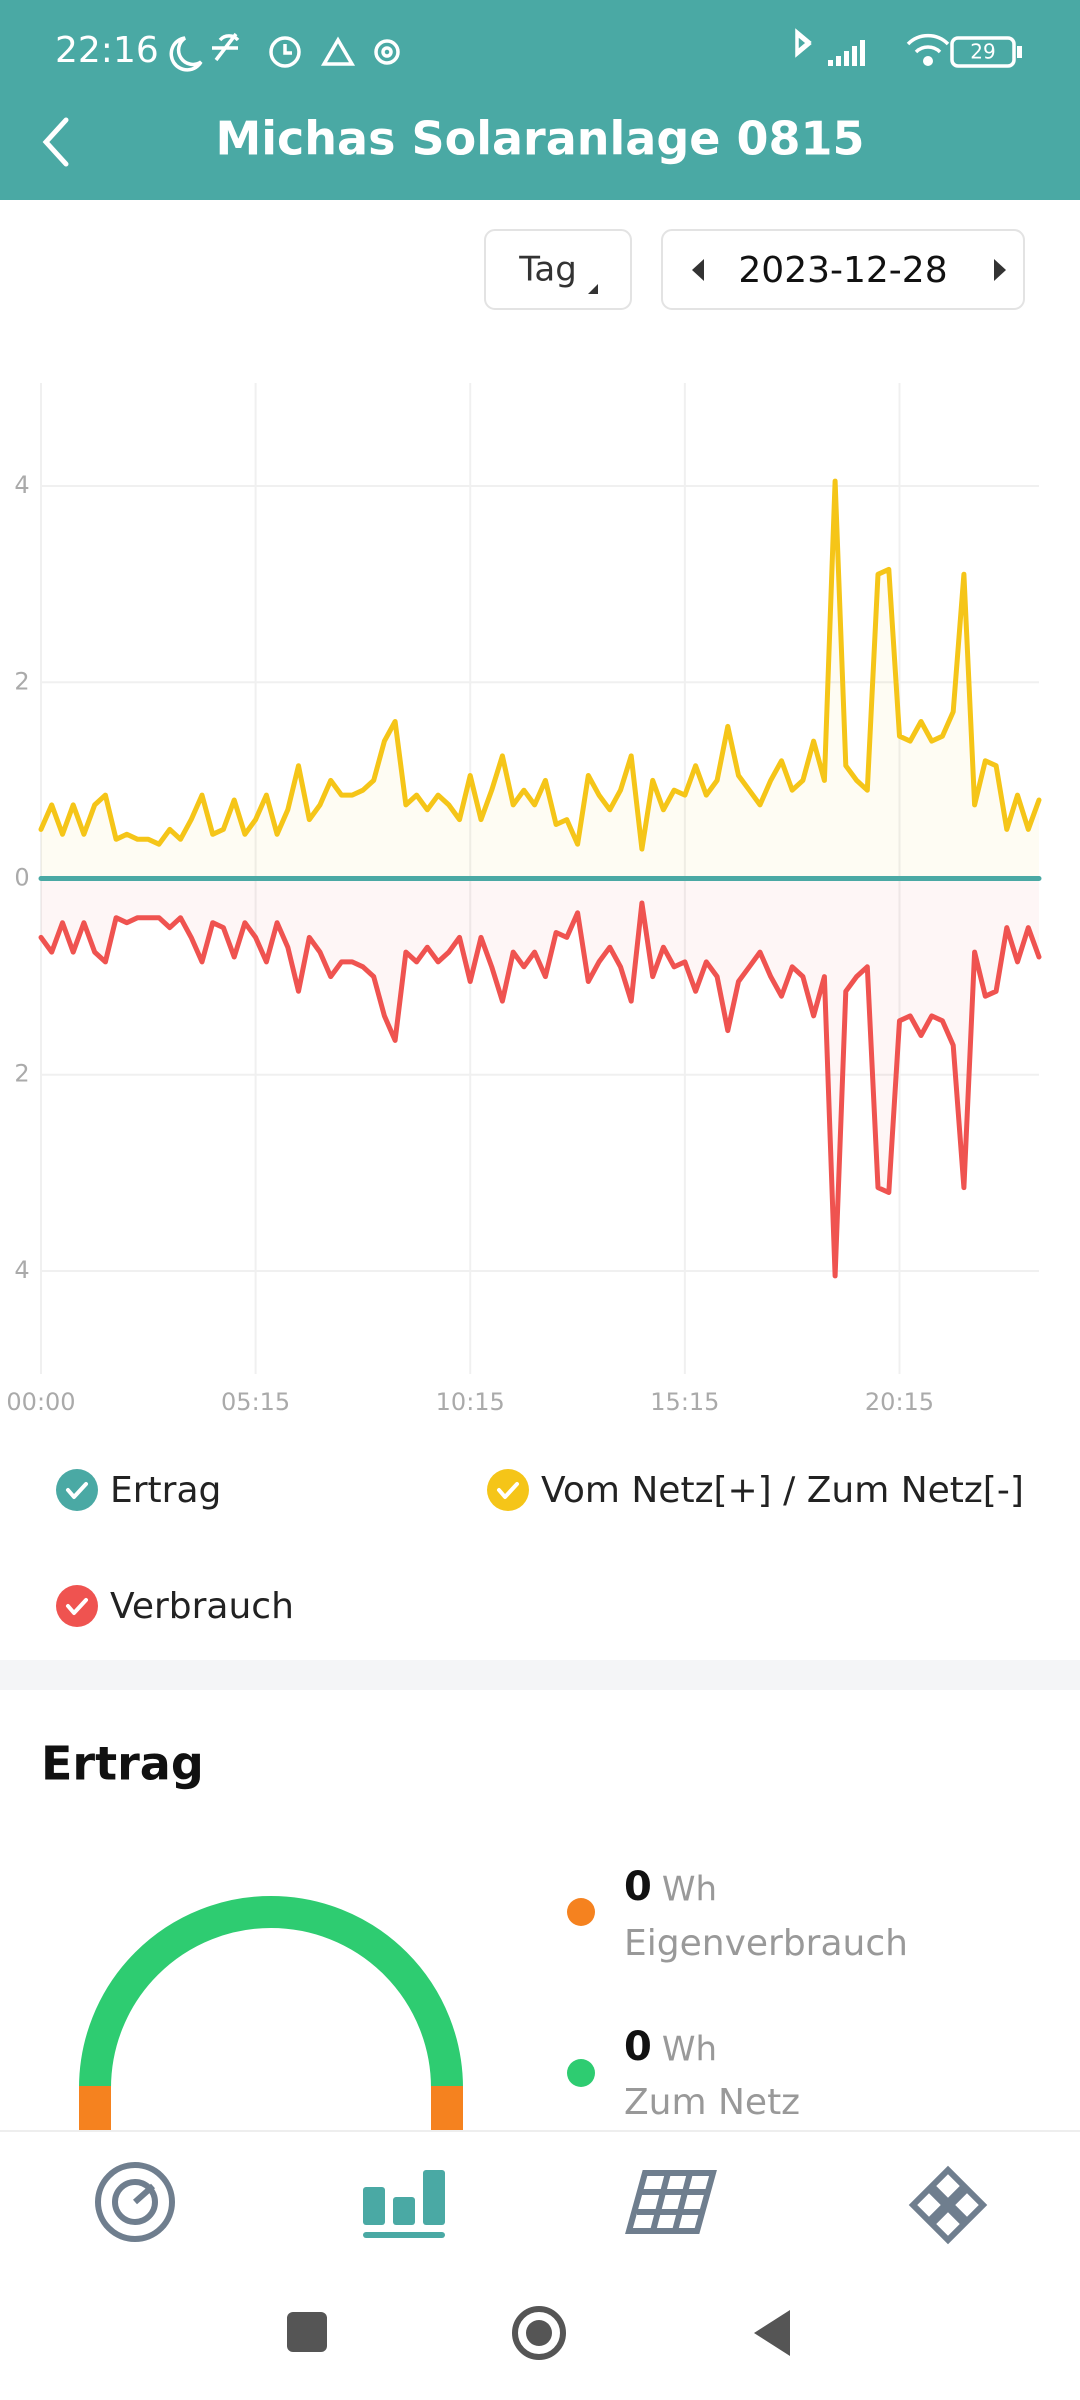 This screenshot has height=2400, width=1080. What do you see at coordinates (772, 2333) in the screenshot?
I see `system-back` at bounding box center [772, 2333].